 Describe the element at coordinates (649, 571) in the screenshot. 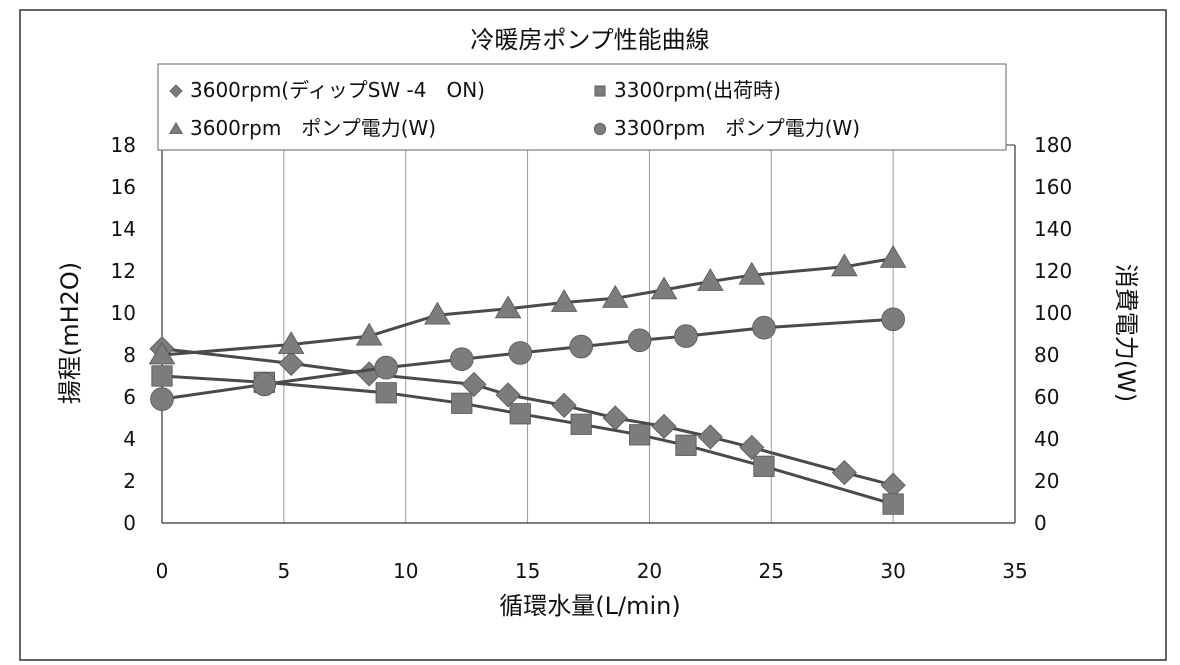

I see `x-tick-label: 20` at that location.